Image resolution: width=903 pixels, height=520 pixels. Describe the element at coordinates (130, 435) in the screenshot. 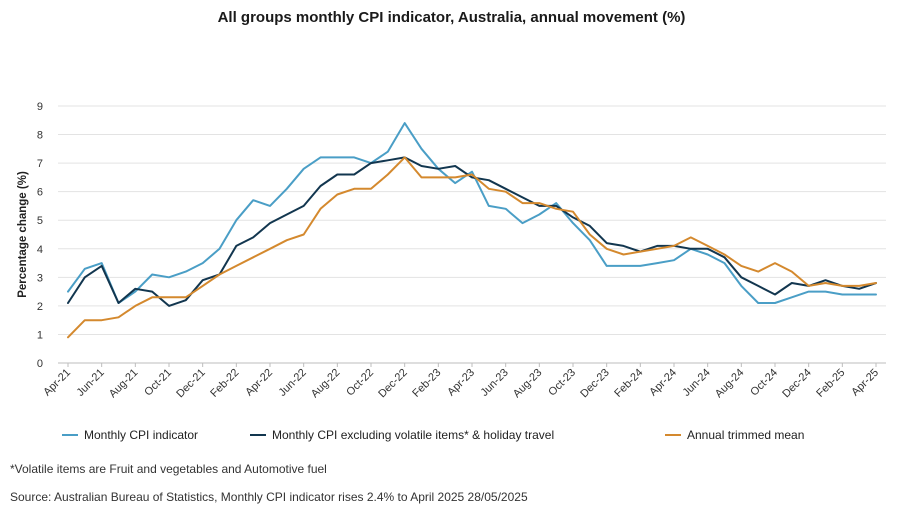

I see `legend-item-monthly-cpi: Monthly CPI indicator` at that location.